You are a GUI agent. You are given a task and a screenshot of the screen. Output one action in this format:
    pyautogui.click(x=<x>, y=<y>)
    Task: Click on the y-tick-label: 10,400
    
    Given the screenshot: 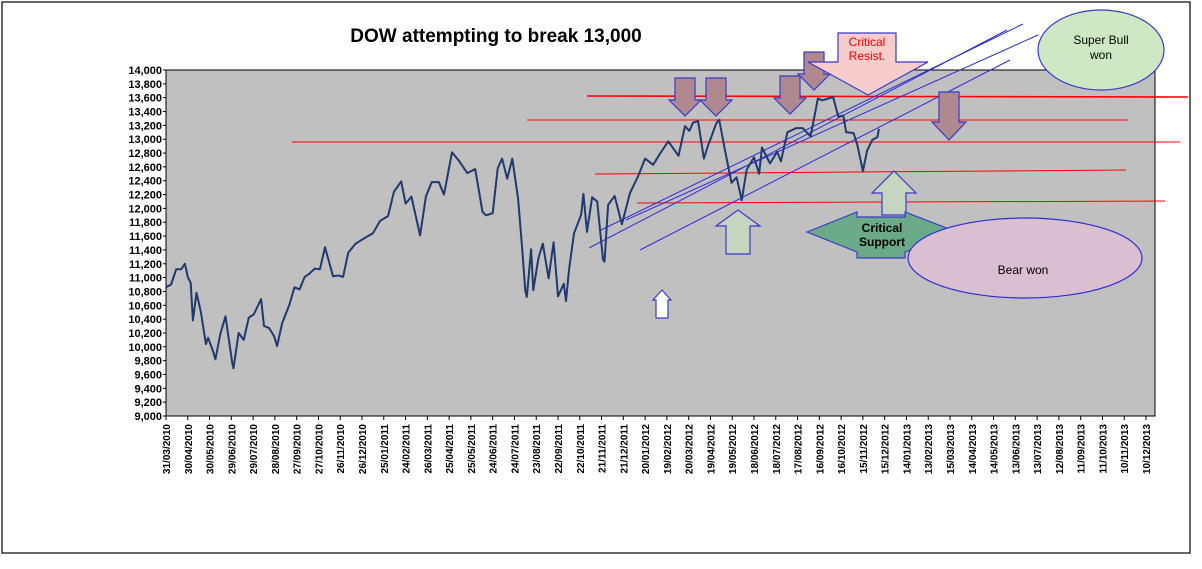 What is the action you would take?
    pyautogui.click(x=145, y=320)
    